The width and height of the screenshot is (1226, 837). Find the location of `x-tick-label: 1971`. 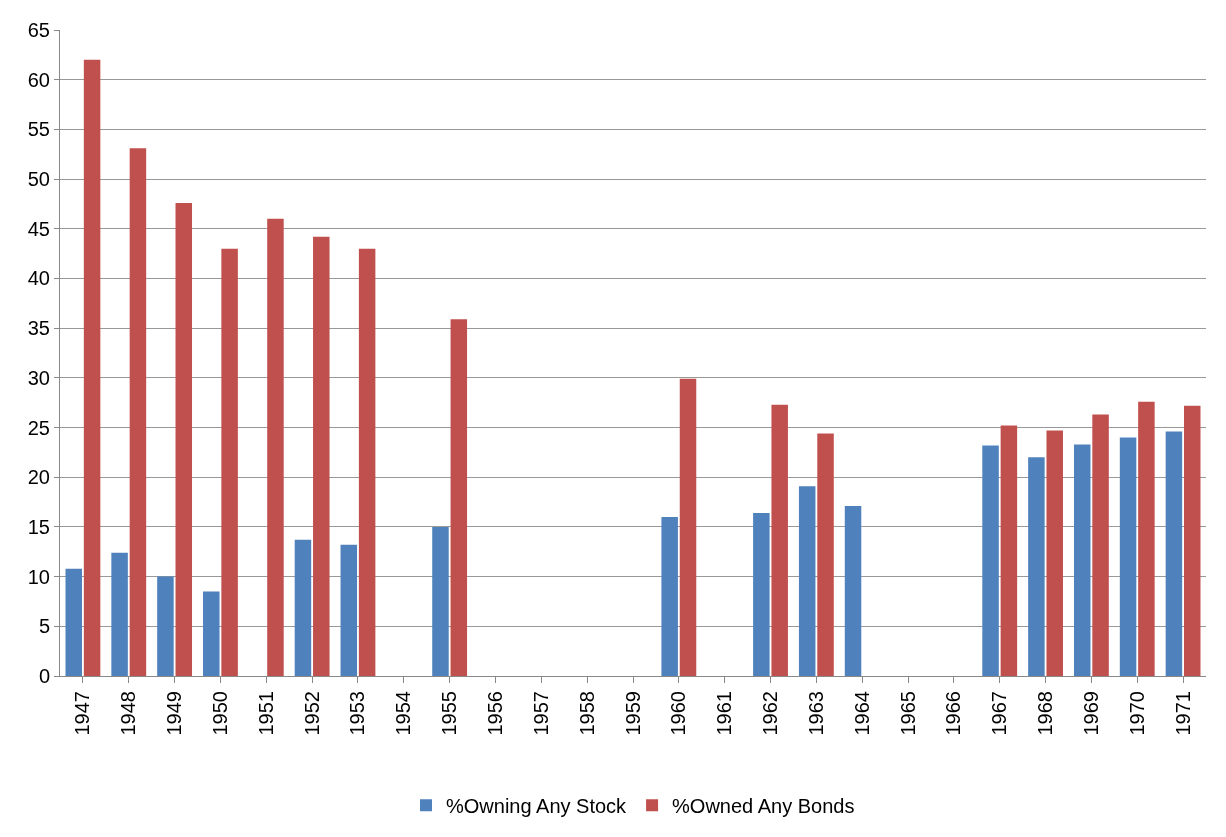

x-tick-label: 1971 is located at coordinates (1182, 713).